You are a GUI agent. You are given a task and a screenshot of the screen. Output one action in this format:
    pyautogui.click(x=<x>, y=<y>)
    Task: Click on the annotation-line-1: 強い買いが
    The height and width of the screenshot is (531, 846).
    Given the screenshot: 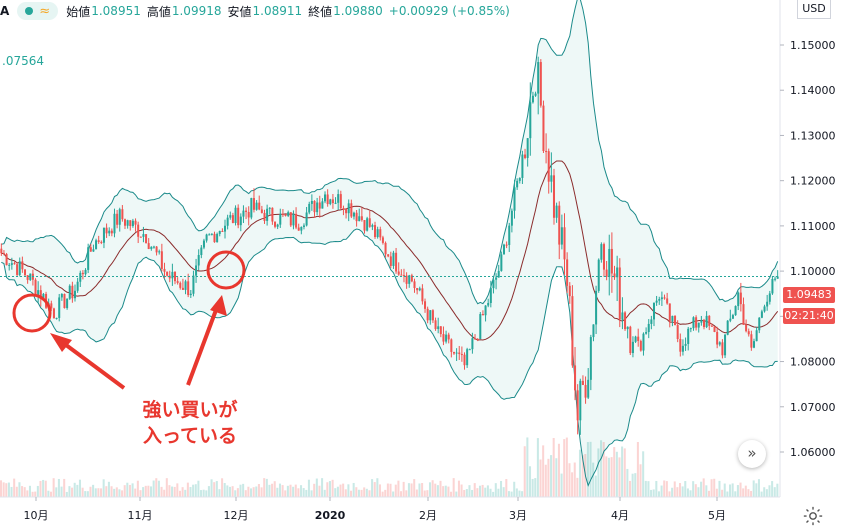 What is the action you would take?
    pyautogui.click(x=190, y=410)
    